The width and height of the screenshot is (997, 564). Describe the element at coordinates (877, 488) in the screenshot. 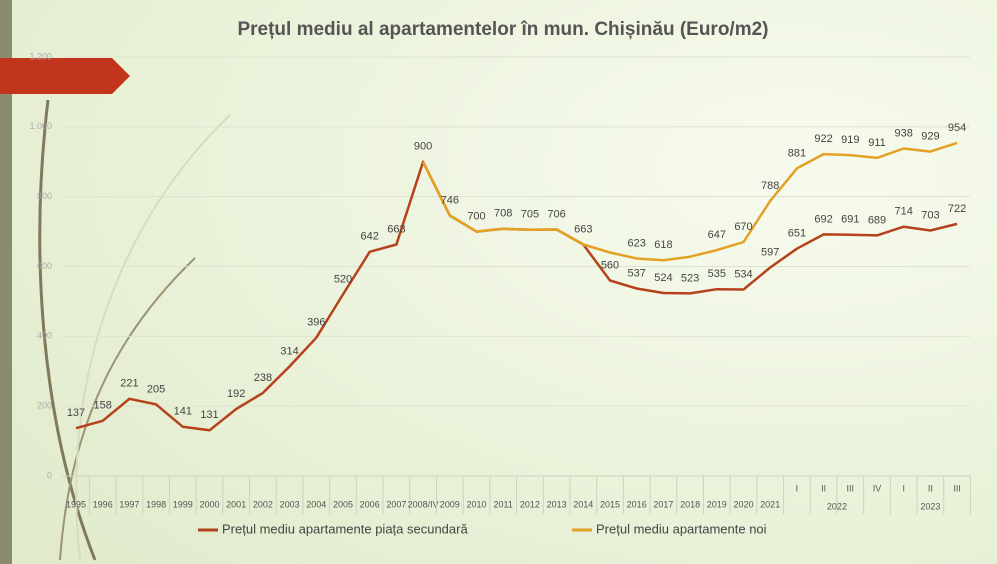

I see `x-tick-label: IV` at that location.